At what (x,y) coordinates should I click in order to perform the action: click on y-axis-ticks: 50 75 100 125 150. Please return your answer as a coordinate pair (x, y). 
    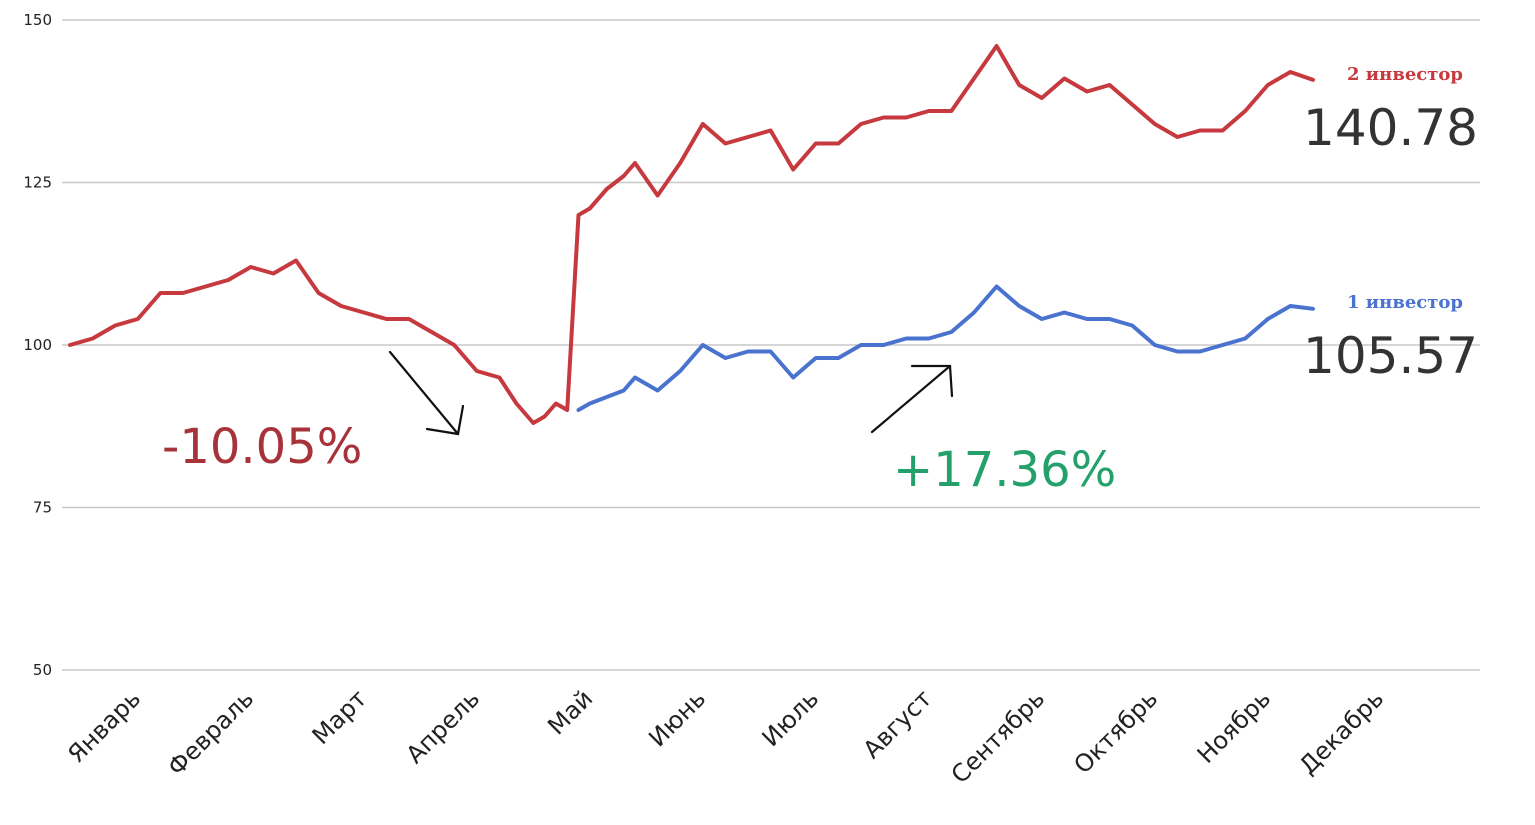
    Looking at the image, I should click on (37, 345).